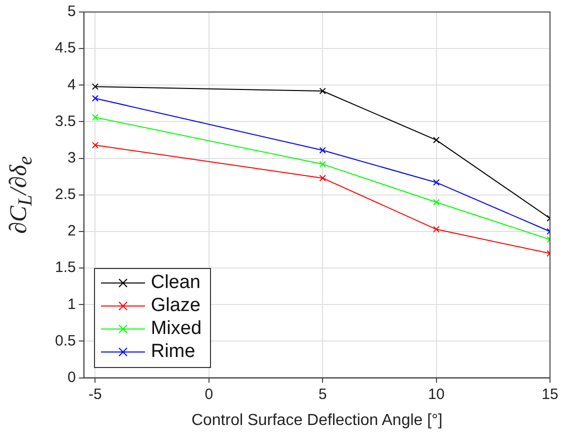 The width and height of the screenshot is (564, 438). Describe the element at coordinates (550, 394) in the screenshot. I see `x-tick-label: 15` at that location.